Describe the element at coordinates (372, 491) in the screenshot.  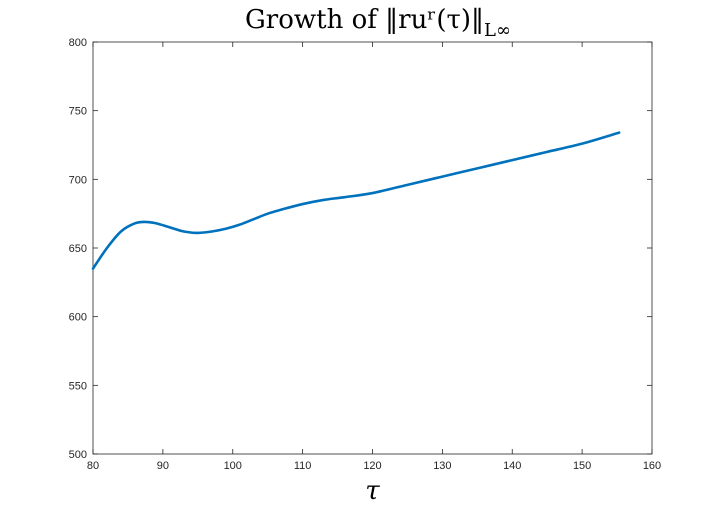
I see `x-axis-label: τ` at that location.